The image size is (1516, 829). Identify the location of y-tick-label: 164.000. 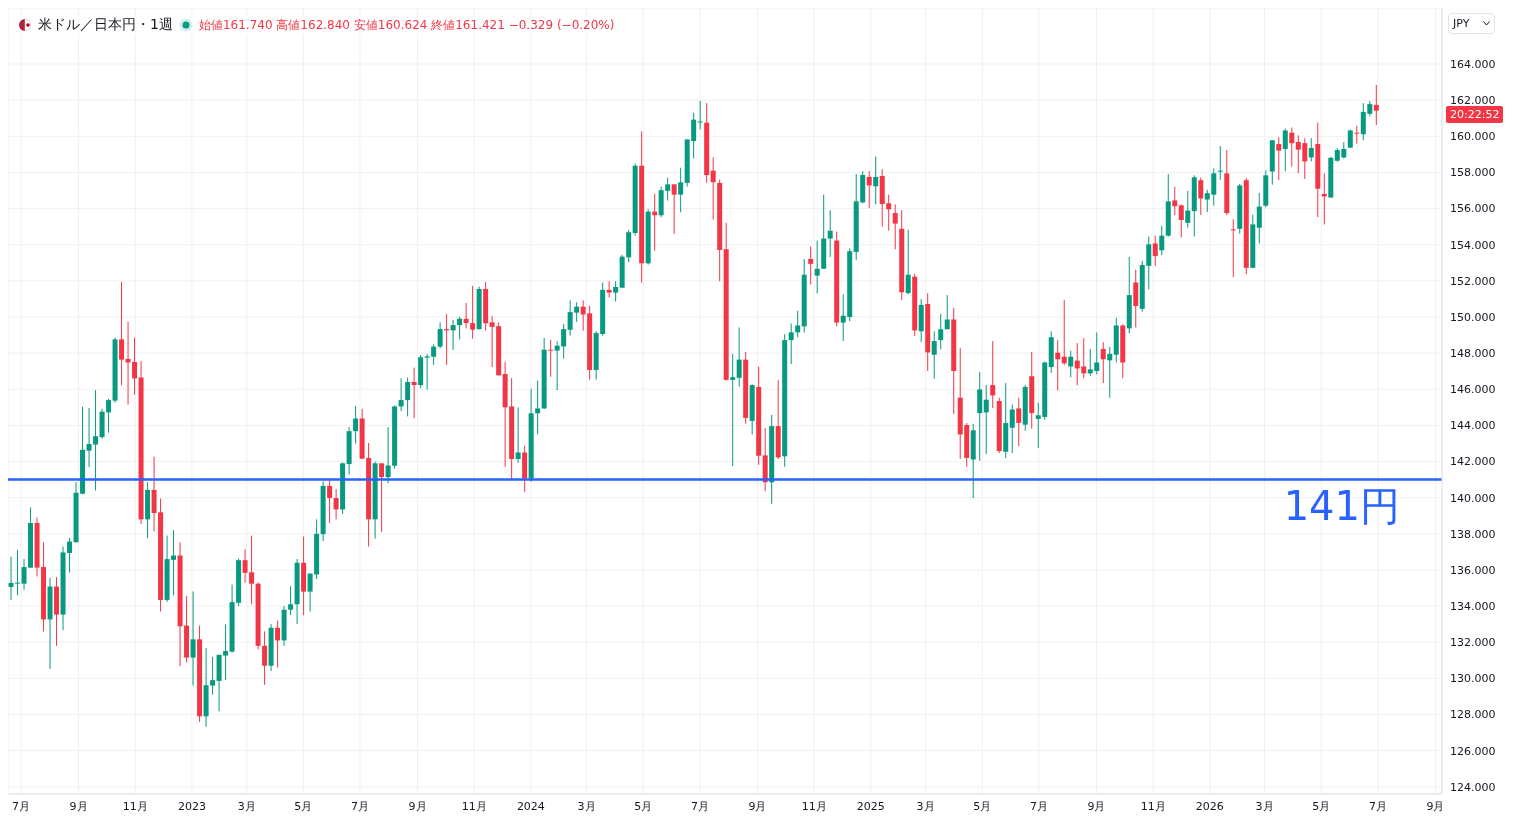
(1473, 64).